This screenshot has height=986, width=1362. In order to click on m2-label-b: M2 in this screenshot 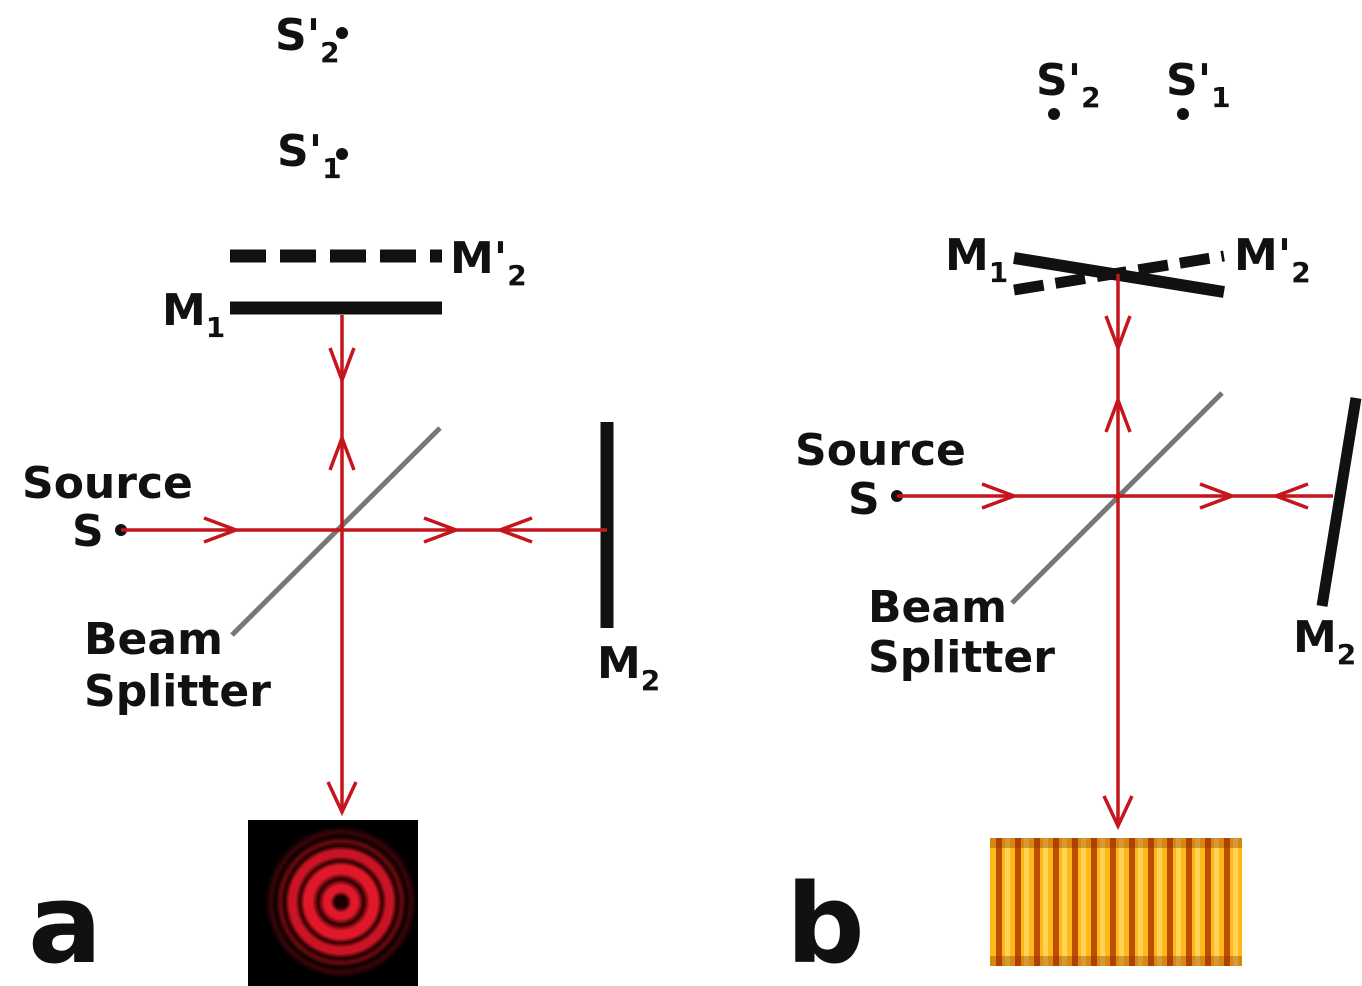, I will do `click(1324, 641)`.